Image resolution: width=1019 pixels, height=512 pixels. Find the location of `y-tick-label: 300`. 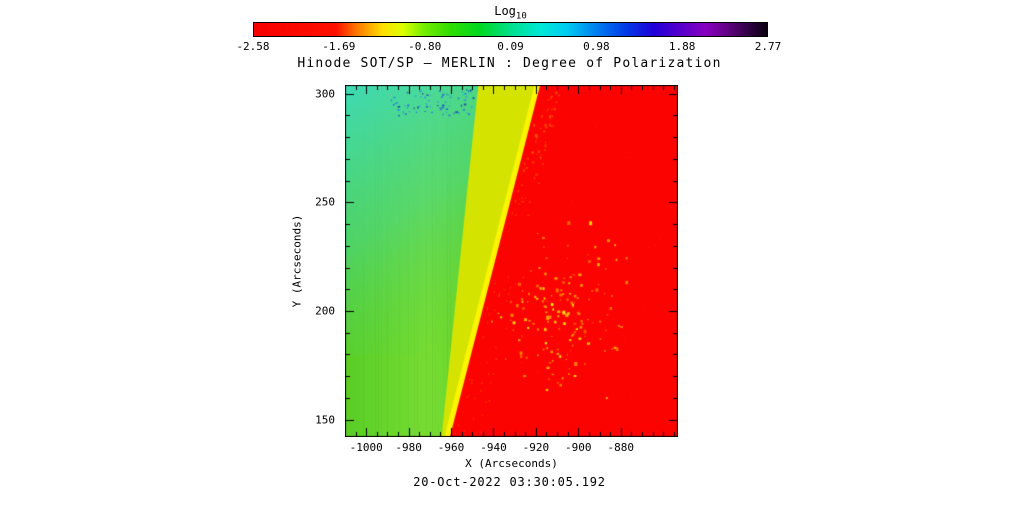

y-tick-label: 300 is located at coordinates (325, 94).